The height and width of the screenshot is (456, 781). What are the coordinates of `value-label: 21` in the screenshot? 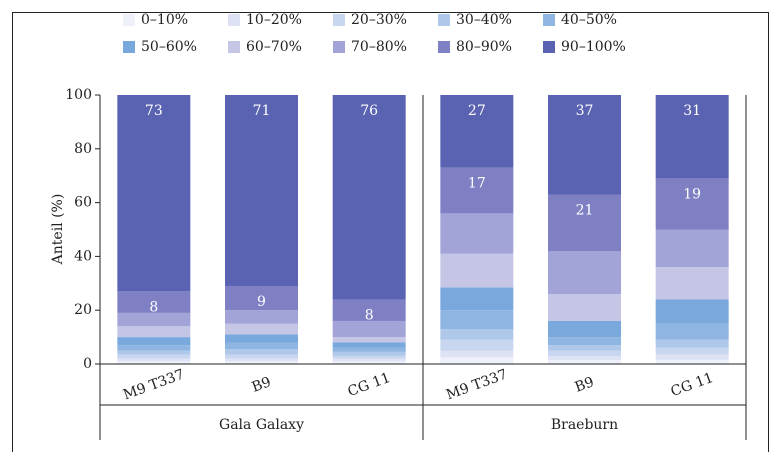 It's located at (585, 211).